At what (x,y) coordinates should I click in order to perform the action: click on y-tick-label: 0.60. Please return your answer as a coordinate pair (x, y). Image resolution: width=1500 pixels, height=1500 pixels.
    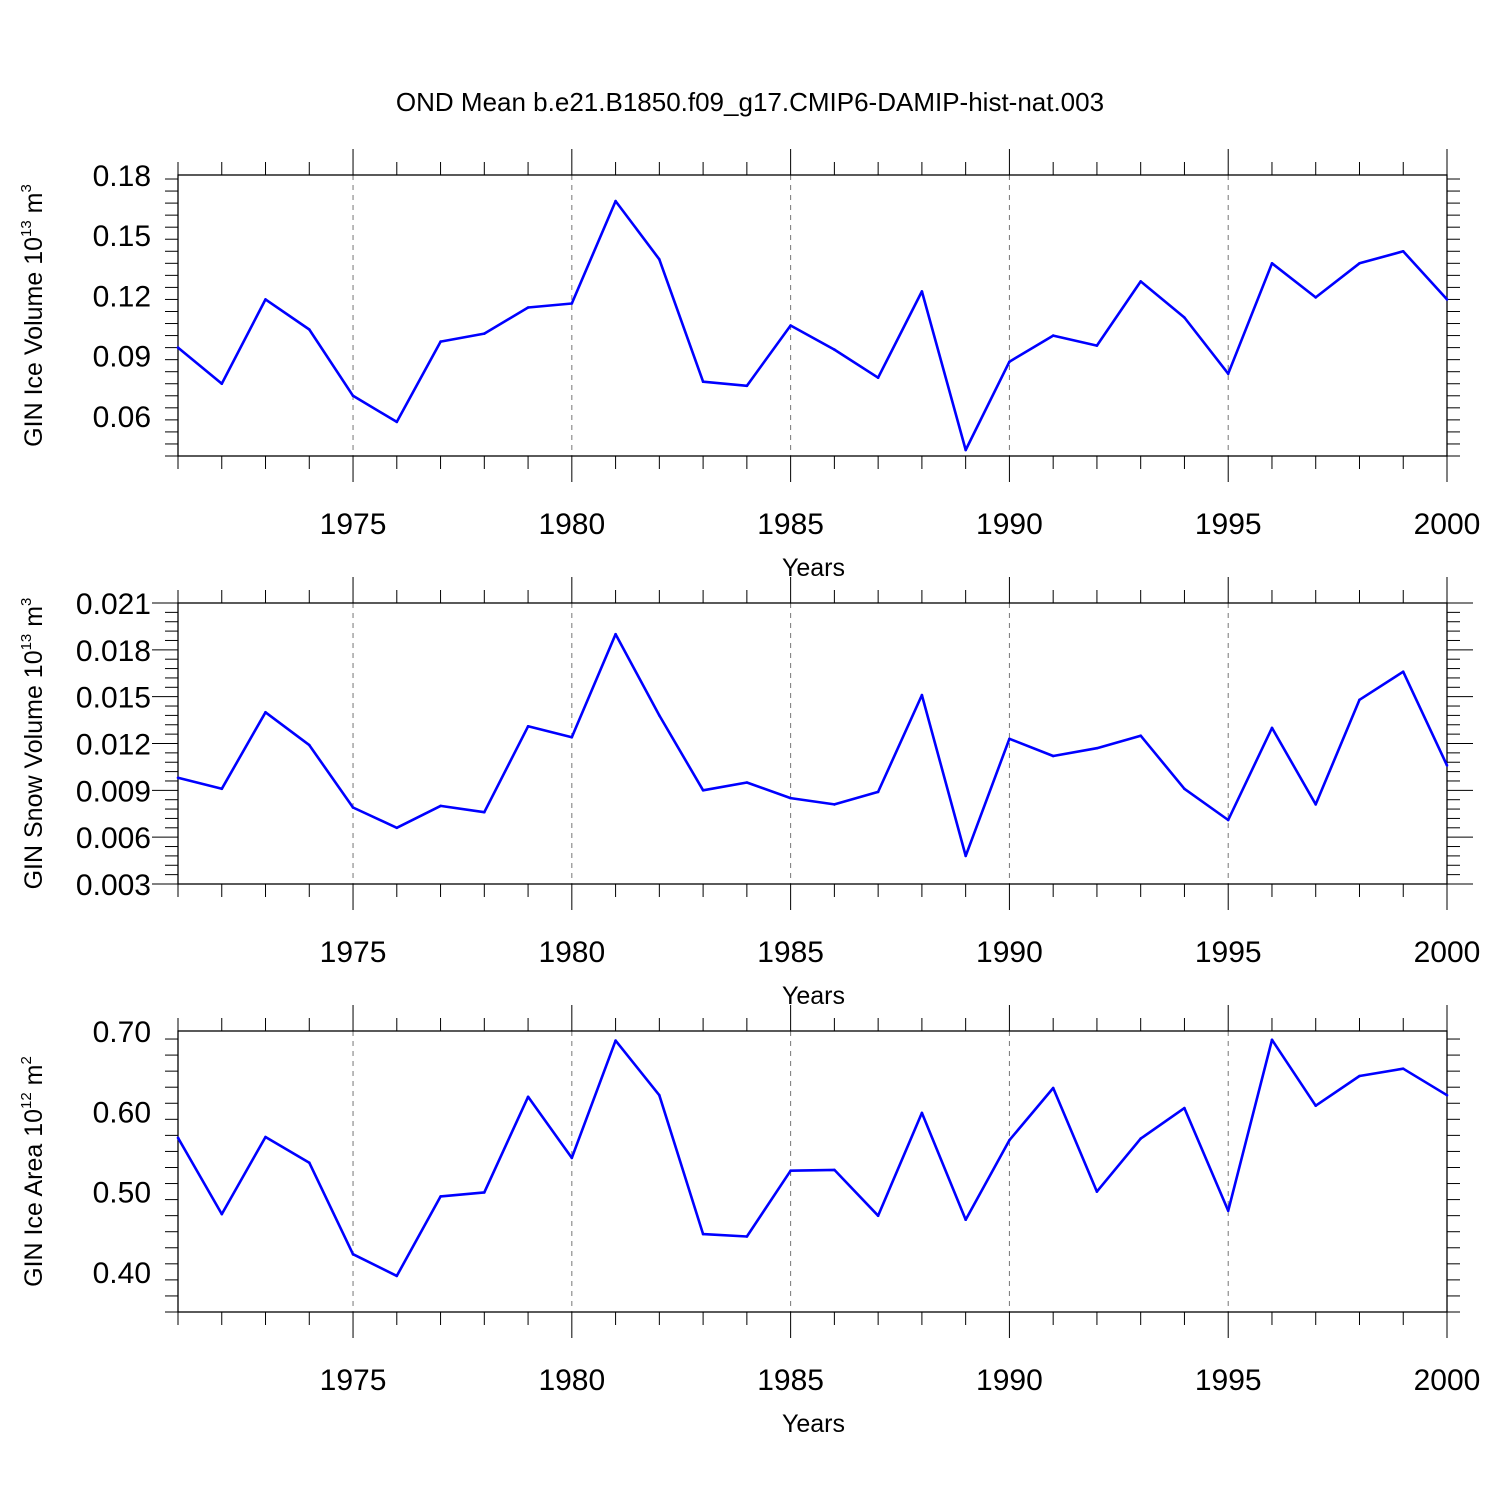
    Looking at the image, I should click on (122, 1112).